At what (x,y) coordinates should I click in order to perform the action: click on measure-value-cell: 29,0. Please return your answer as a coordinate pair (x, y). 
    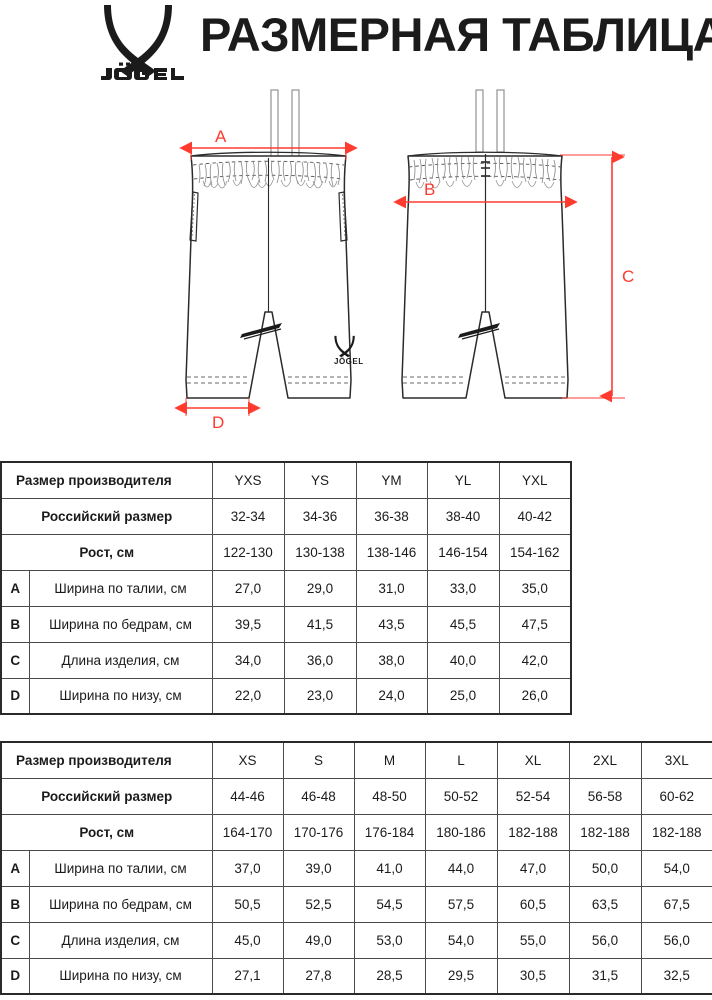
    Looking at the image, I should click on (320, 588).